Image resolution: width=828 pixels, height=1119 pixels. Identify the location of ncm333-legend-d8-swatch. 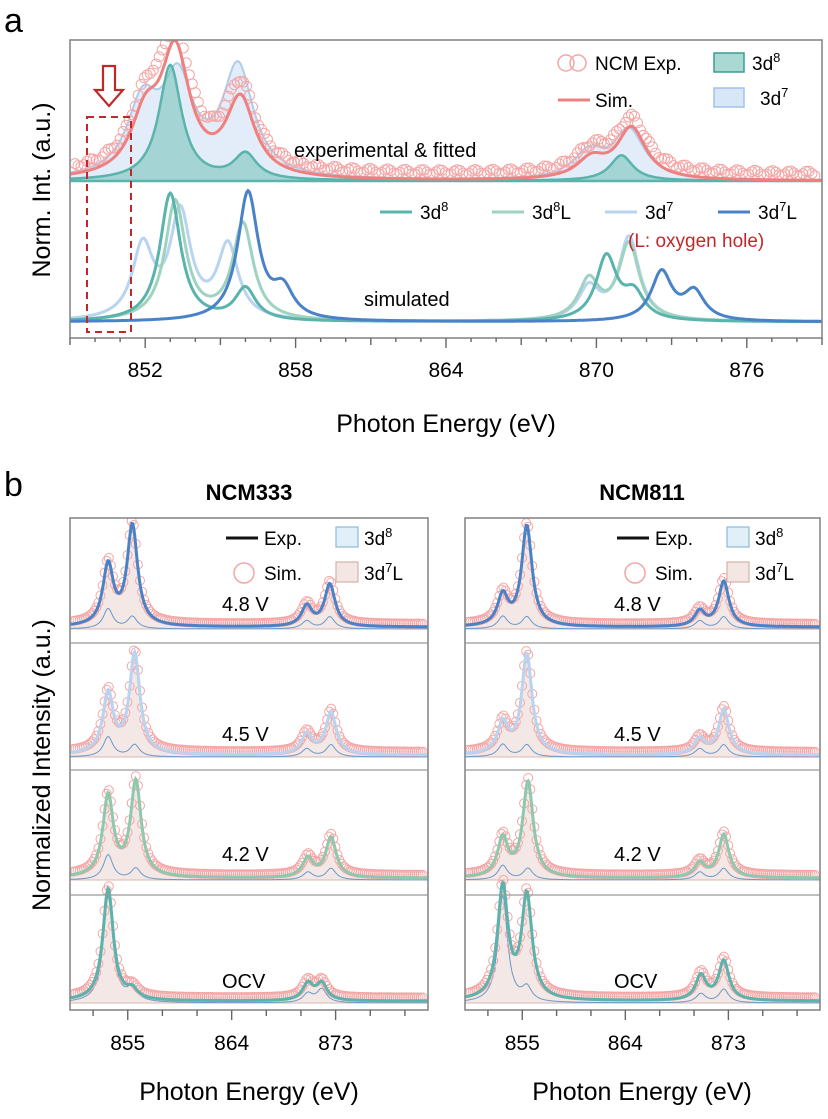
(347, 537).